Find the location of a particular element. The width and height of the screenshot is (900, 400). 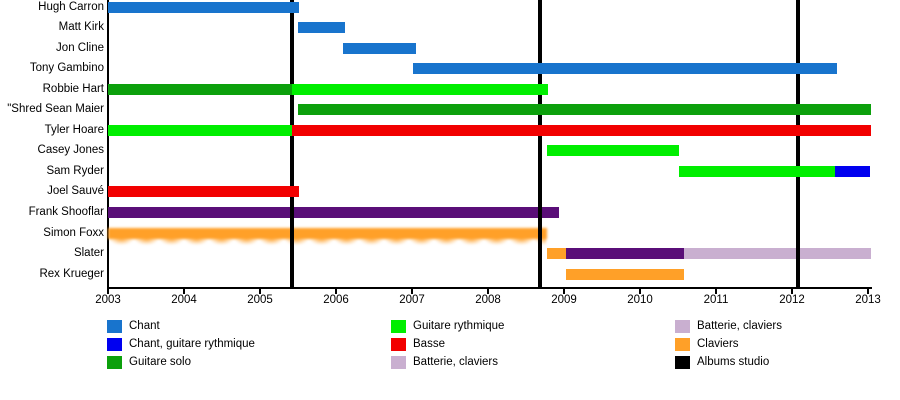

year-tick-label: 2010 is located at coordinates (640, 300).